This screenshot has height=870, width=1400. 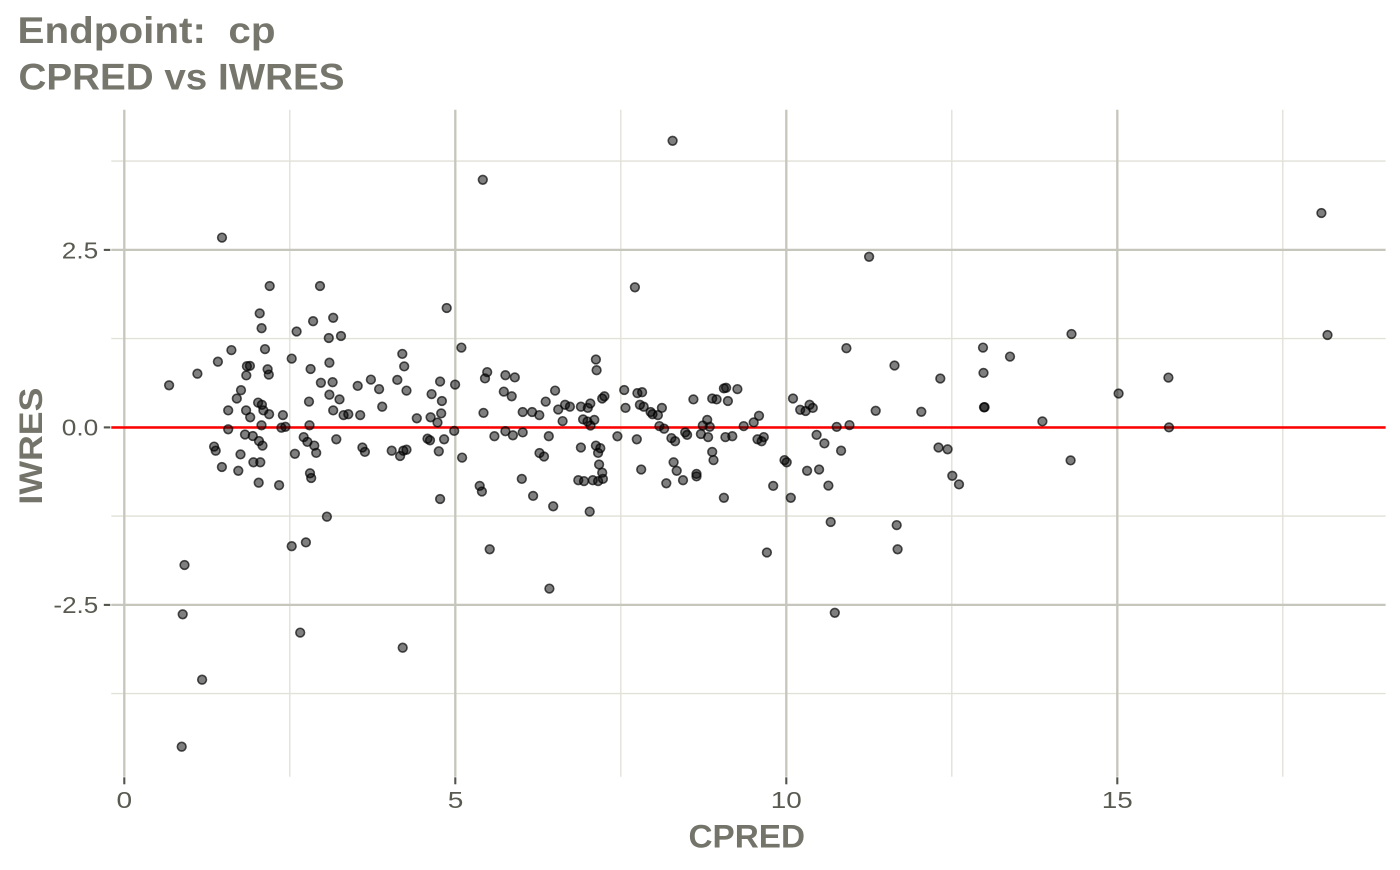 I want to click on svg-text: 5, so click(x=456, y=800).